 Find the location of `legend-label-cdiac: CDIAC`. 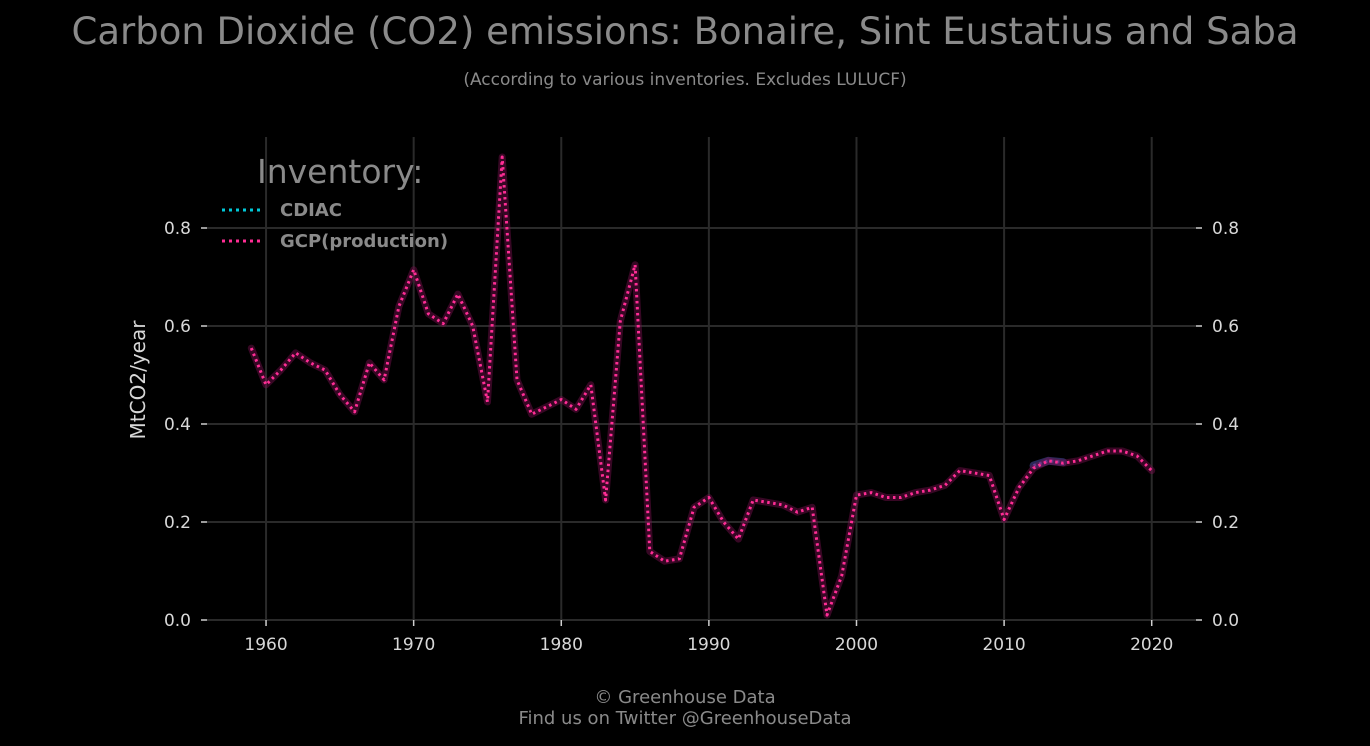

legend-label-cdiac: CDIAC is located at coordinates (311, 210).